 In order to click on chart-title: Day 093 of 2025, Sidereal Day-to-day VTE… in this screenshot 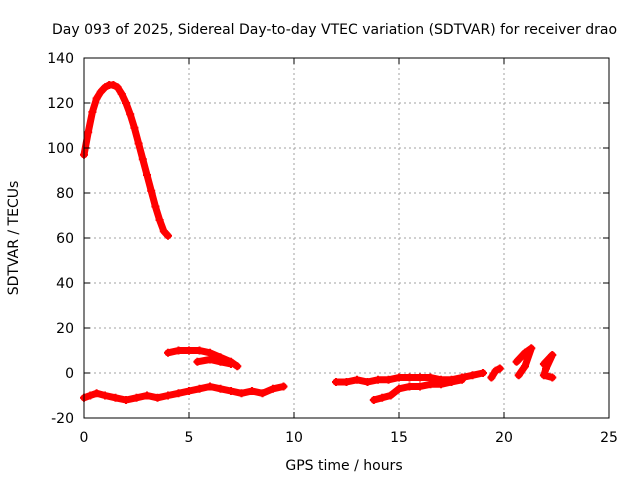, I will do `click(334, 30)`.